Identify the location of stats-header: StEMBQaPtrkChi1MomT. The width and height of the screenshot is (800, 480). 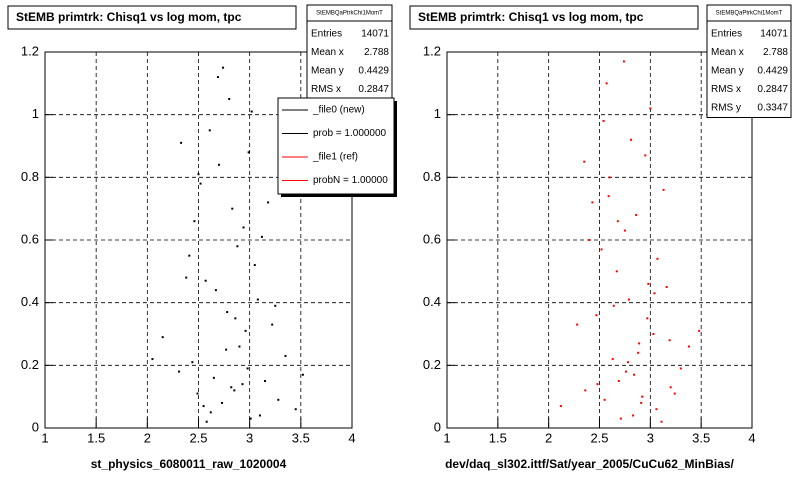
(749, 14).